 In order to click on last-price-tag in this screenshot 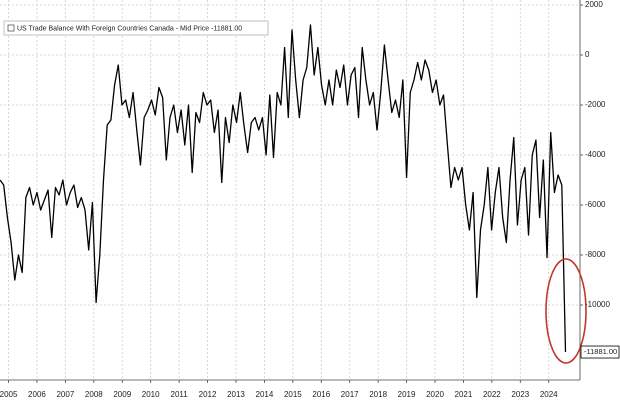, I will do `click(600, 352)`.